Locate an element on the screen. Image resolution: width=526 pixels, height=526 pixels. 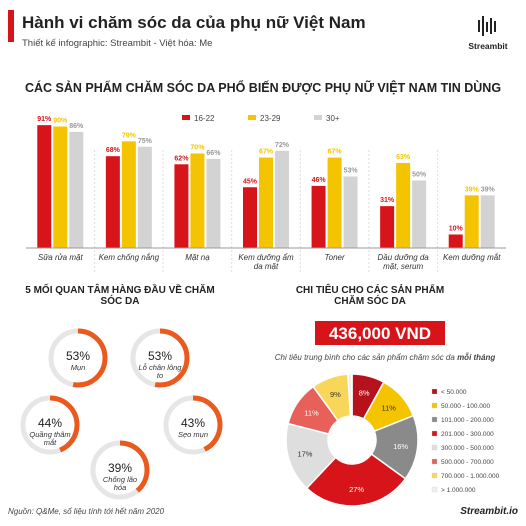
concern-label: Lỗ chân lông to is located at coordinates (160, 372).